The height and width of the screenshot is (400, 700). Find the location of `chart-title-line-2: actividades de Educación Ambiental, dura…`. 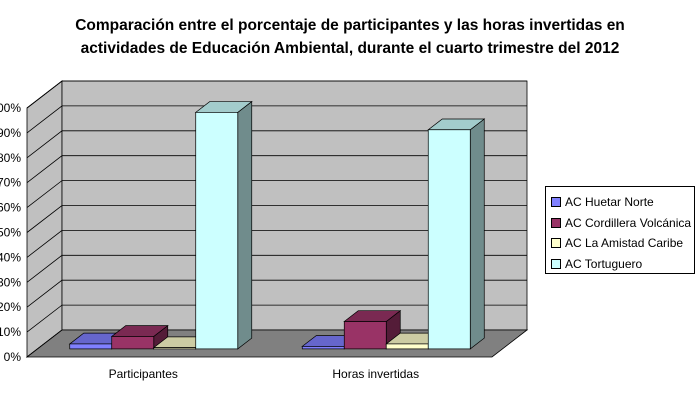

chart-title-line-2: actividades de Educación Ambiental, dura… is located at coordinates (350, 48).